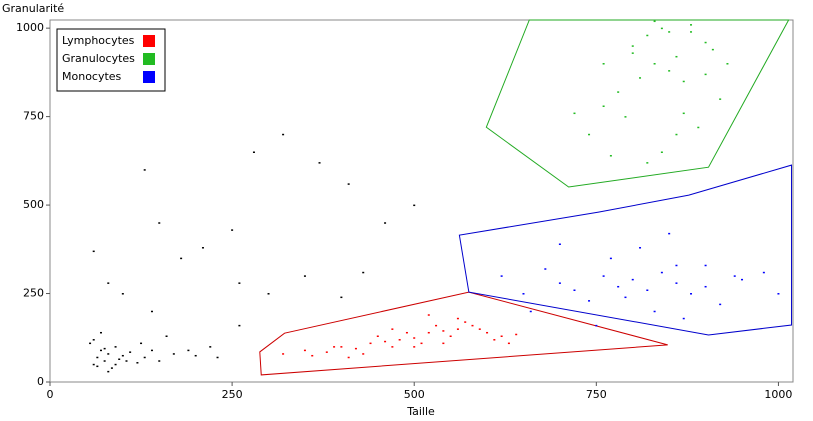 The image size is (813, 421). What do you see at coordinates (778, 394) in the screenshot?
I see `x-tick-label: 1000` at bounding box center [778, 394].